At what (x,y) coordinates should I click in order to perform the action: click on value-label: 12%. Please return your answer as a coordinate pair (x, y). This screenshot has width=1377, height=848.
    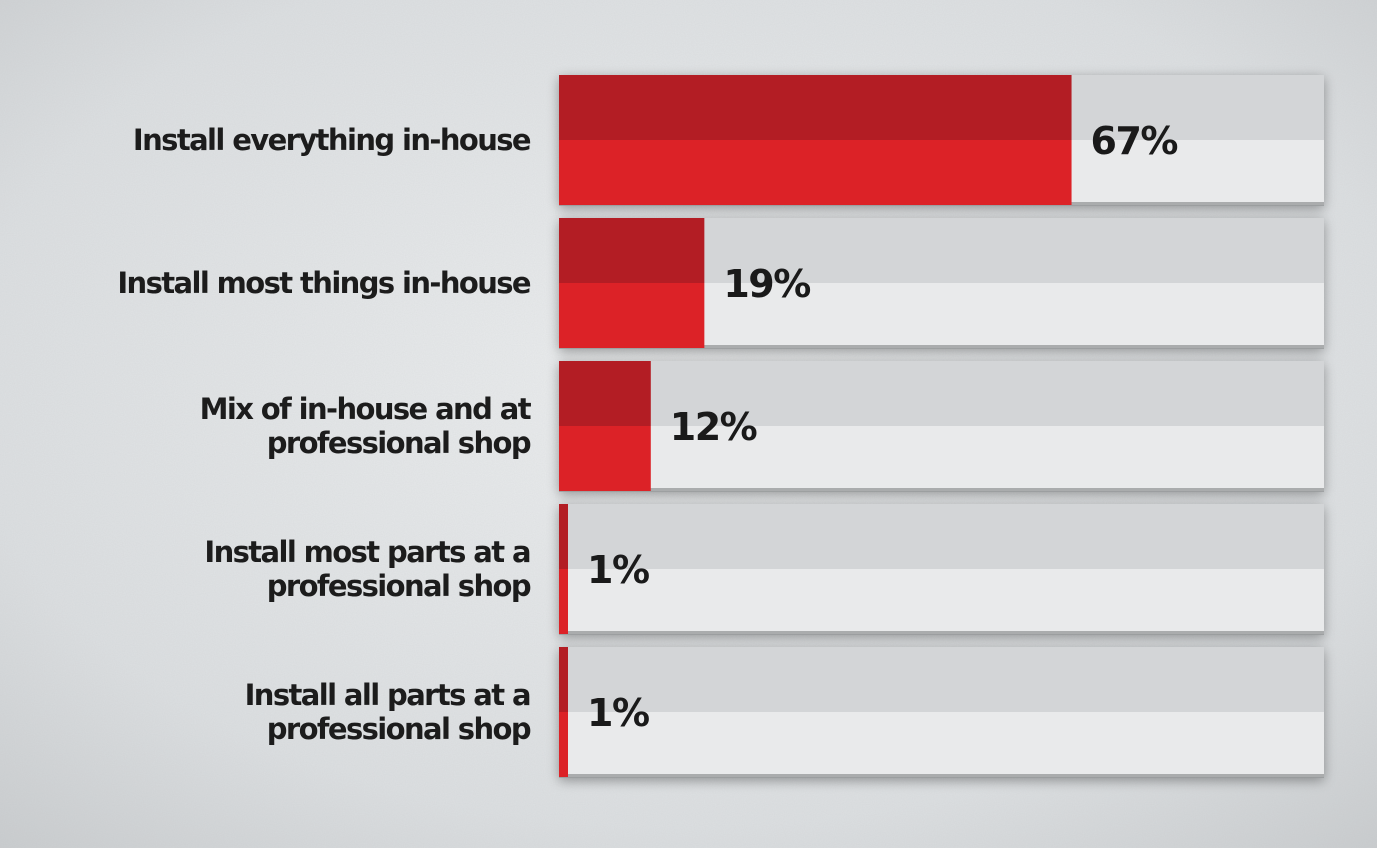
    Looking at the image, I should click on (713, 427).